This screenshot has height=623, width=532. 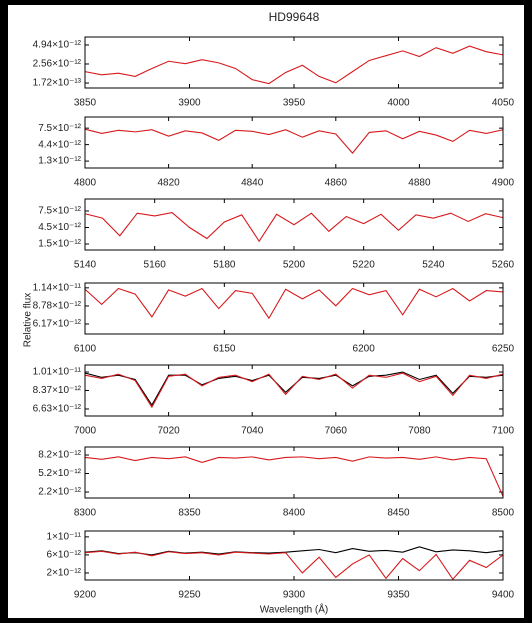 I want to click on chart-title: HD99648, so click(x=294, y=17).